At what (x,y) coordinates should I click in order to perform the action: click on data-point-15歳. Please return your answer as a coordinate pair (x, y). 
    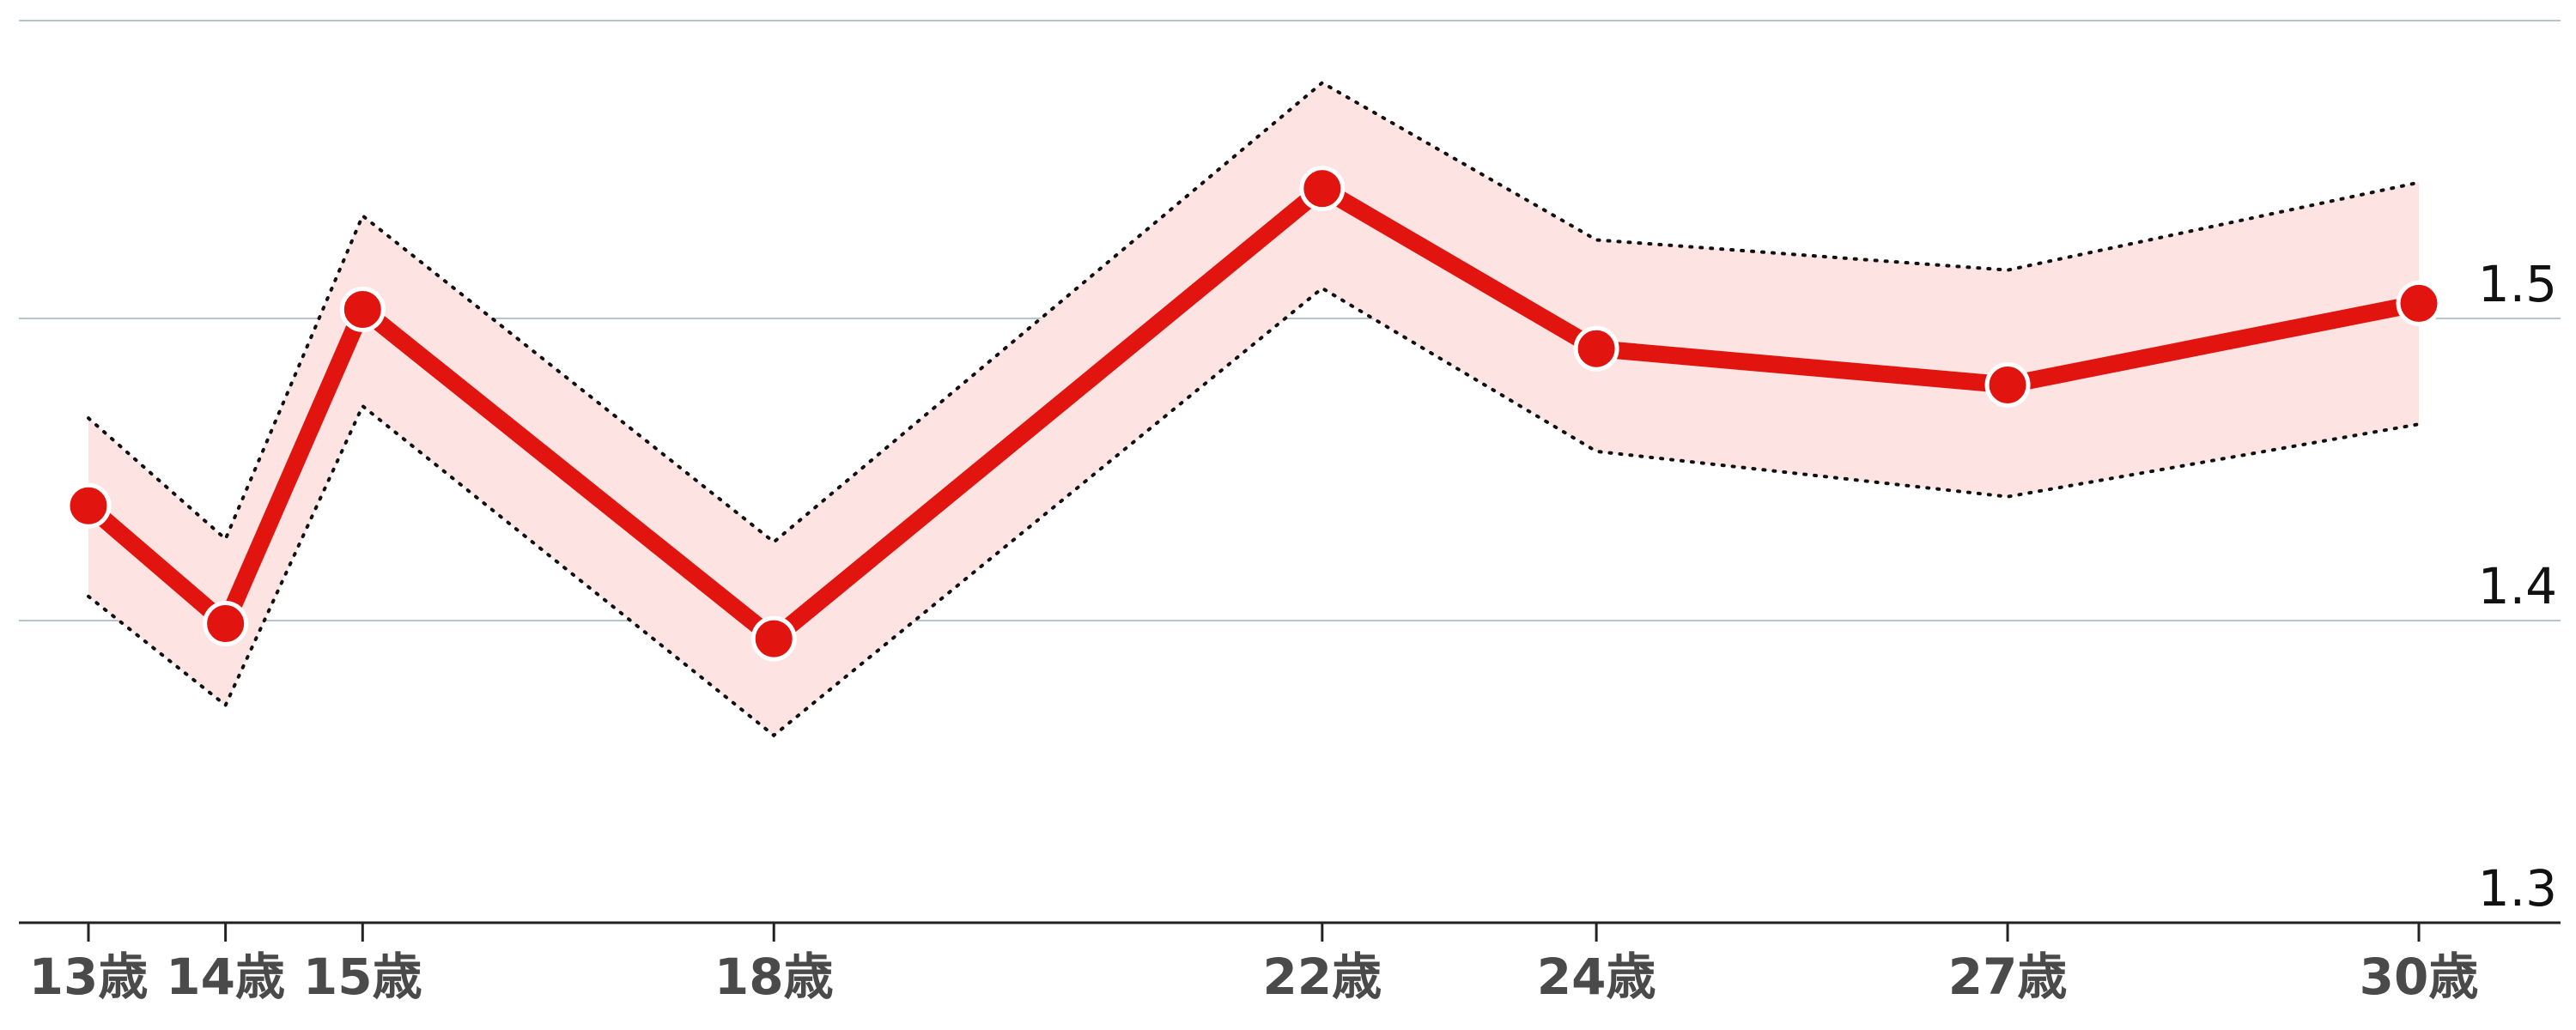
    Looking at the image, I should click on (362, 309).